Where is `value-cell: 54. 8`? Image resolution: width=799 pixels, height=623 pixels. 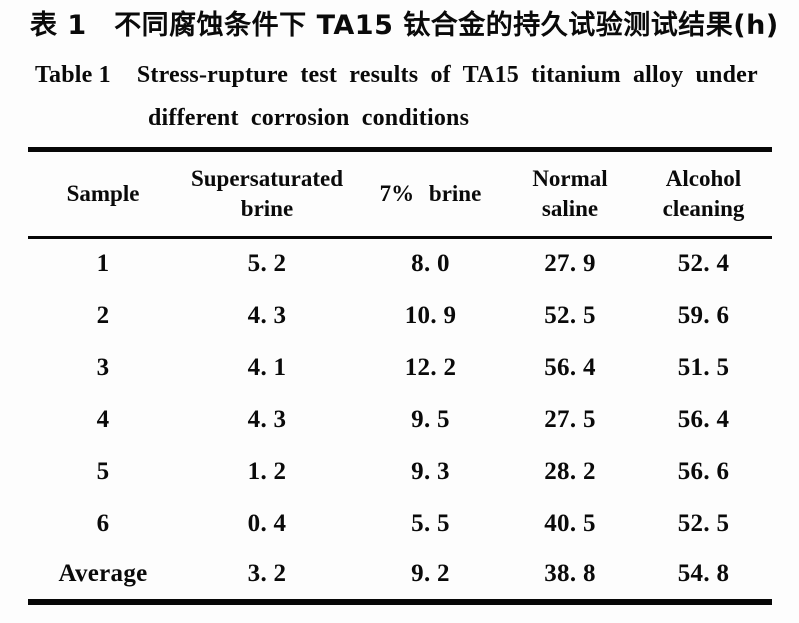 value-cell: 54. 8 is located at coordinates (703, 573).